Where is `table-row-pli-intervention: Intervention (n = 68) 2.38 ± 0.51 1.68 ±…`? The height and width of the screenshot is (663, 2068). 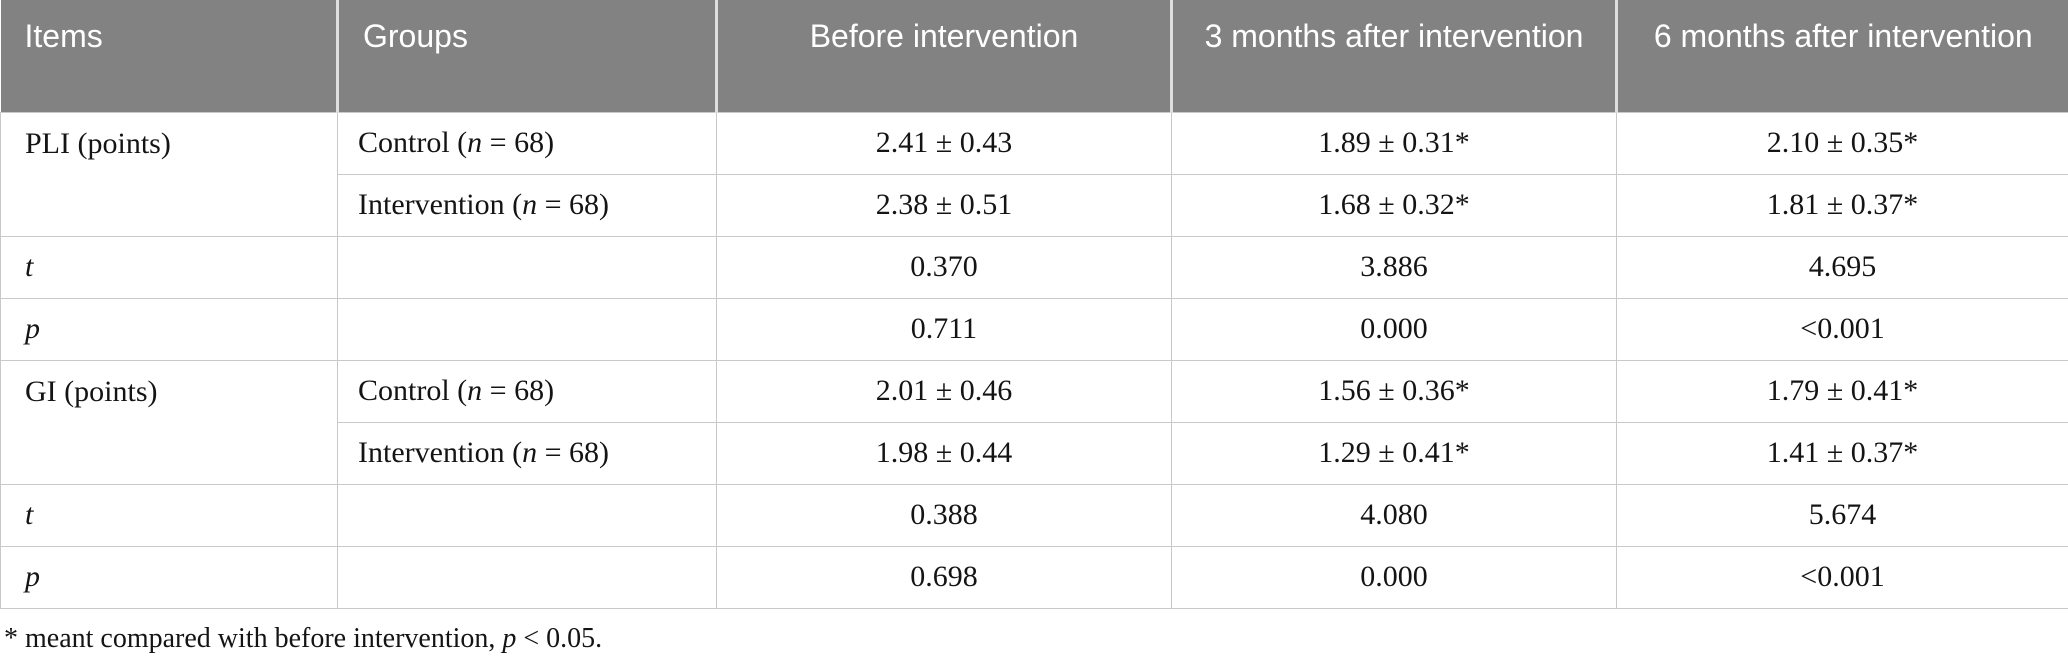 table-row-pli-intervention: Intervention (n = 68) 2.38 ± 0.51 1.68 ±… is located at coordinates (1034, 205).